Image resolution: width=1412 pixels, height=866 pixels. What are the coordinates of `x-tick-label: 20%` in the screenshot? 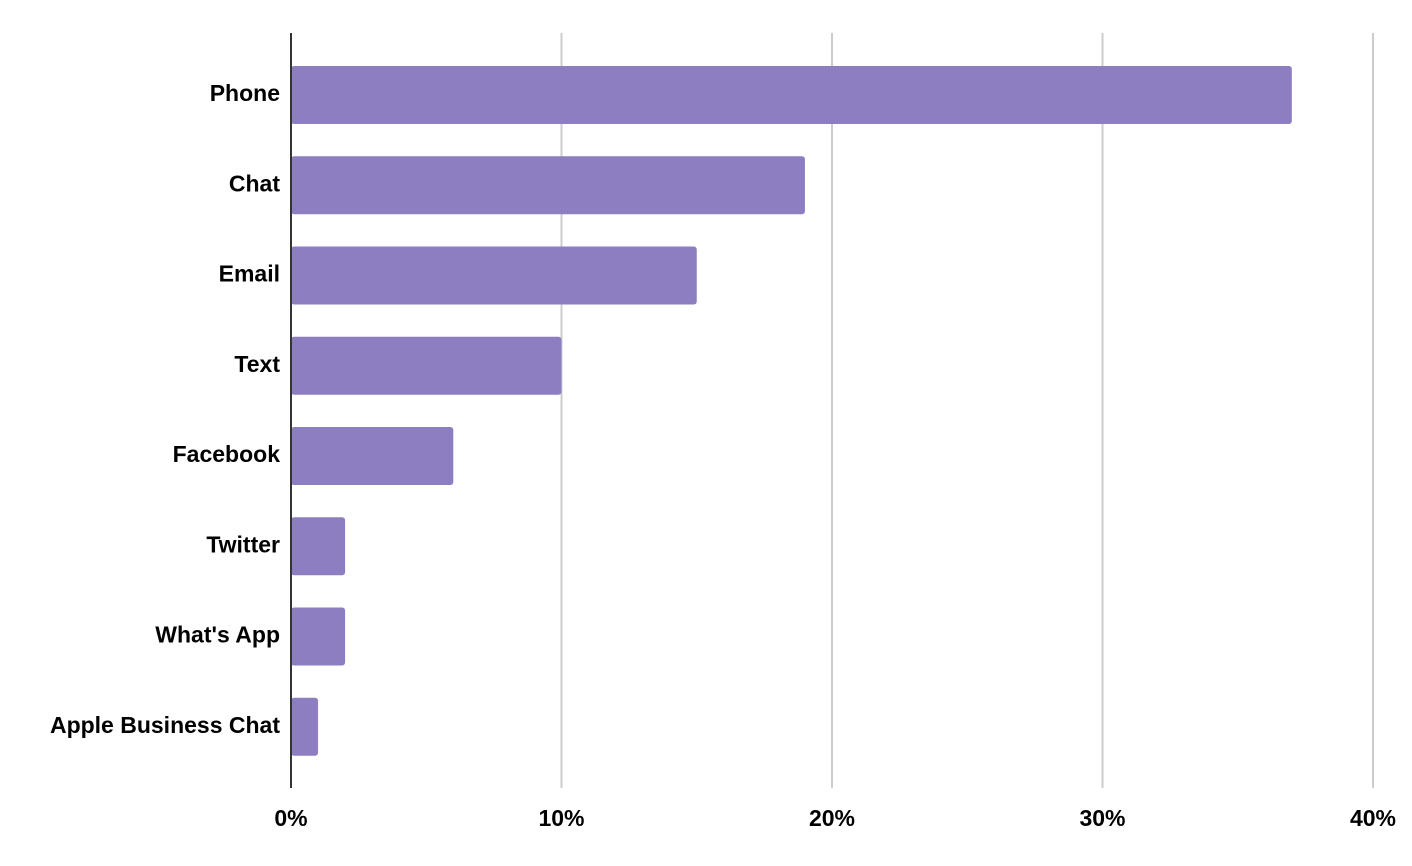 It's located at (832, 818).